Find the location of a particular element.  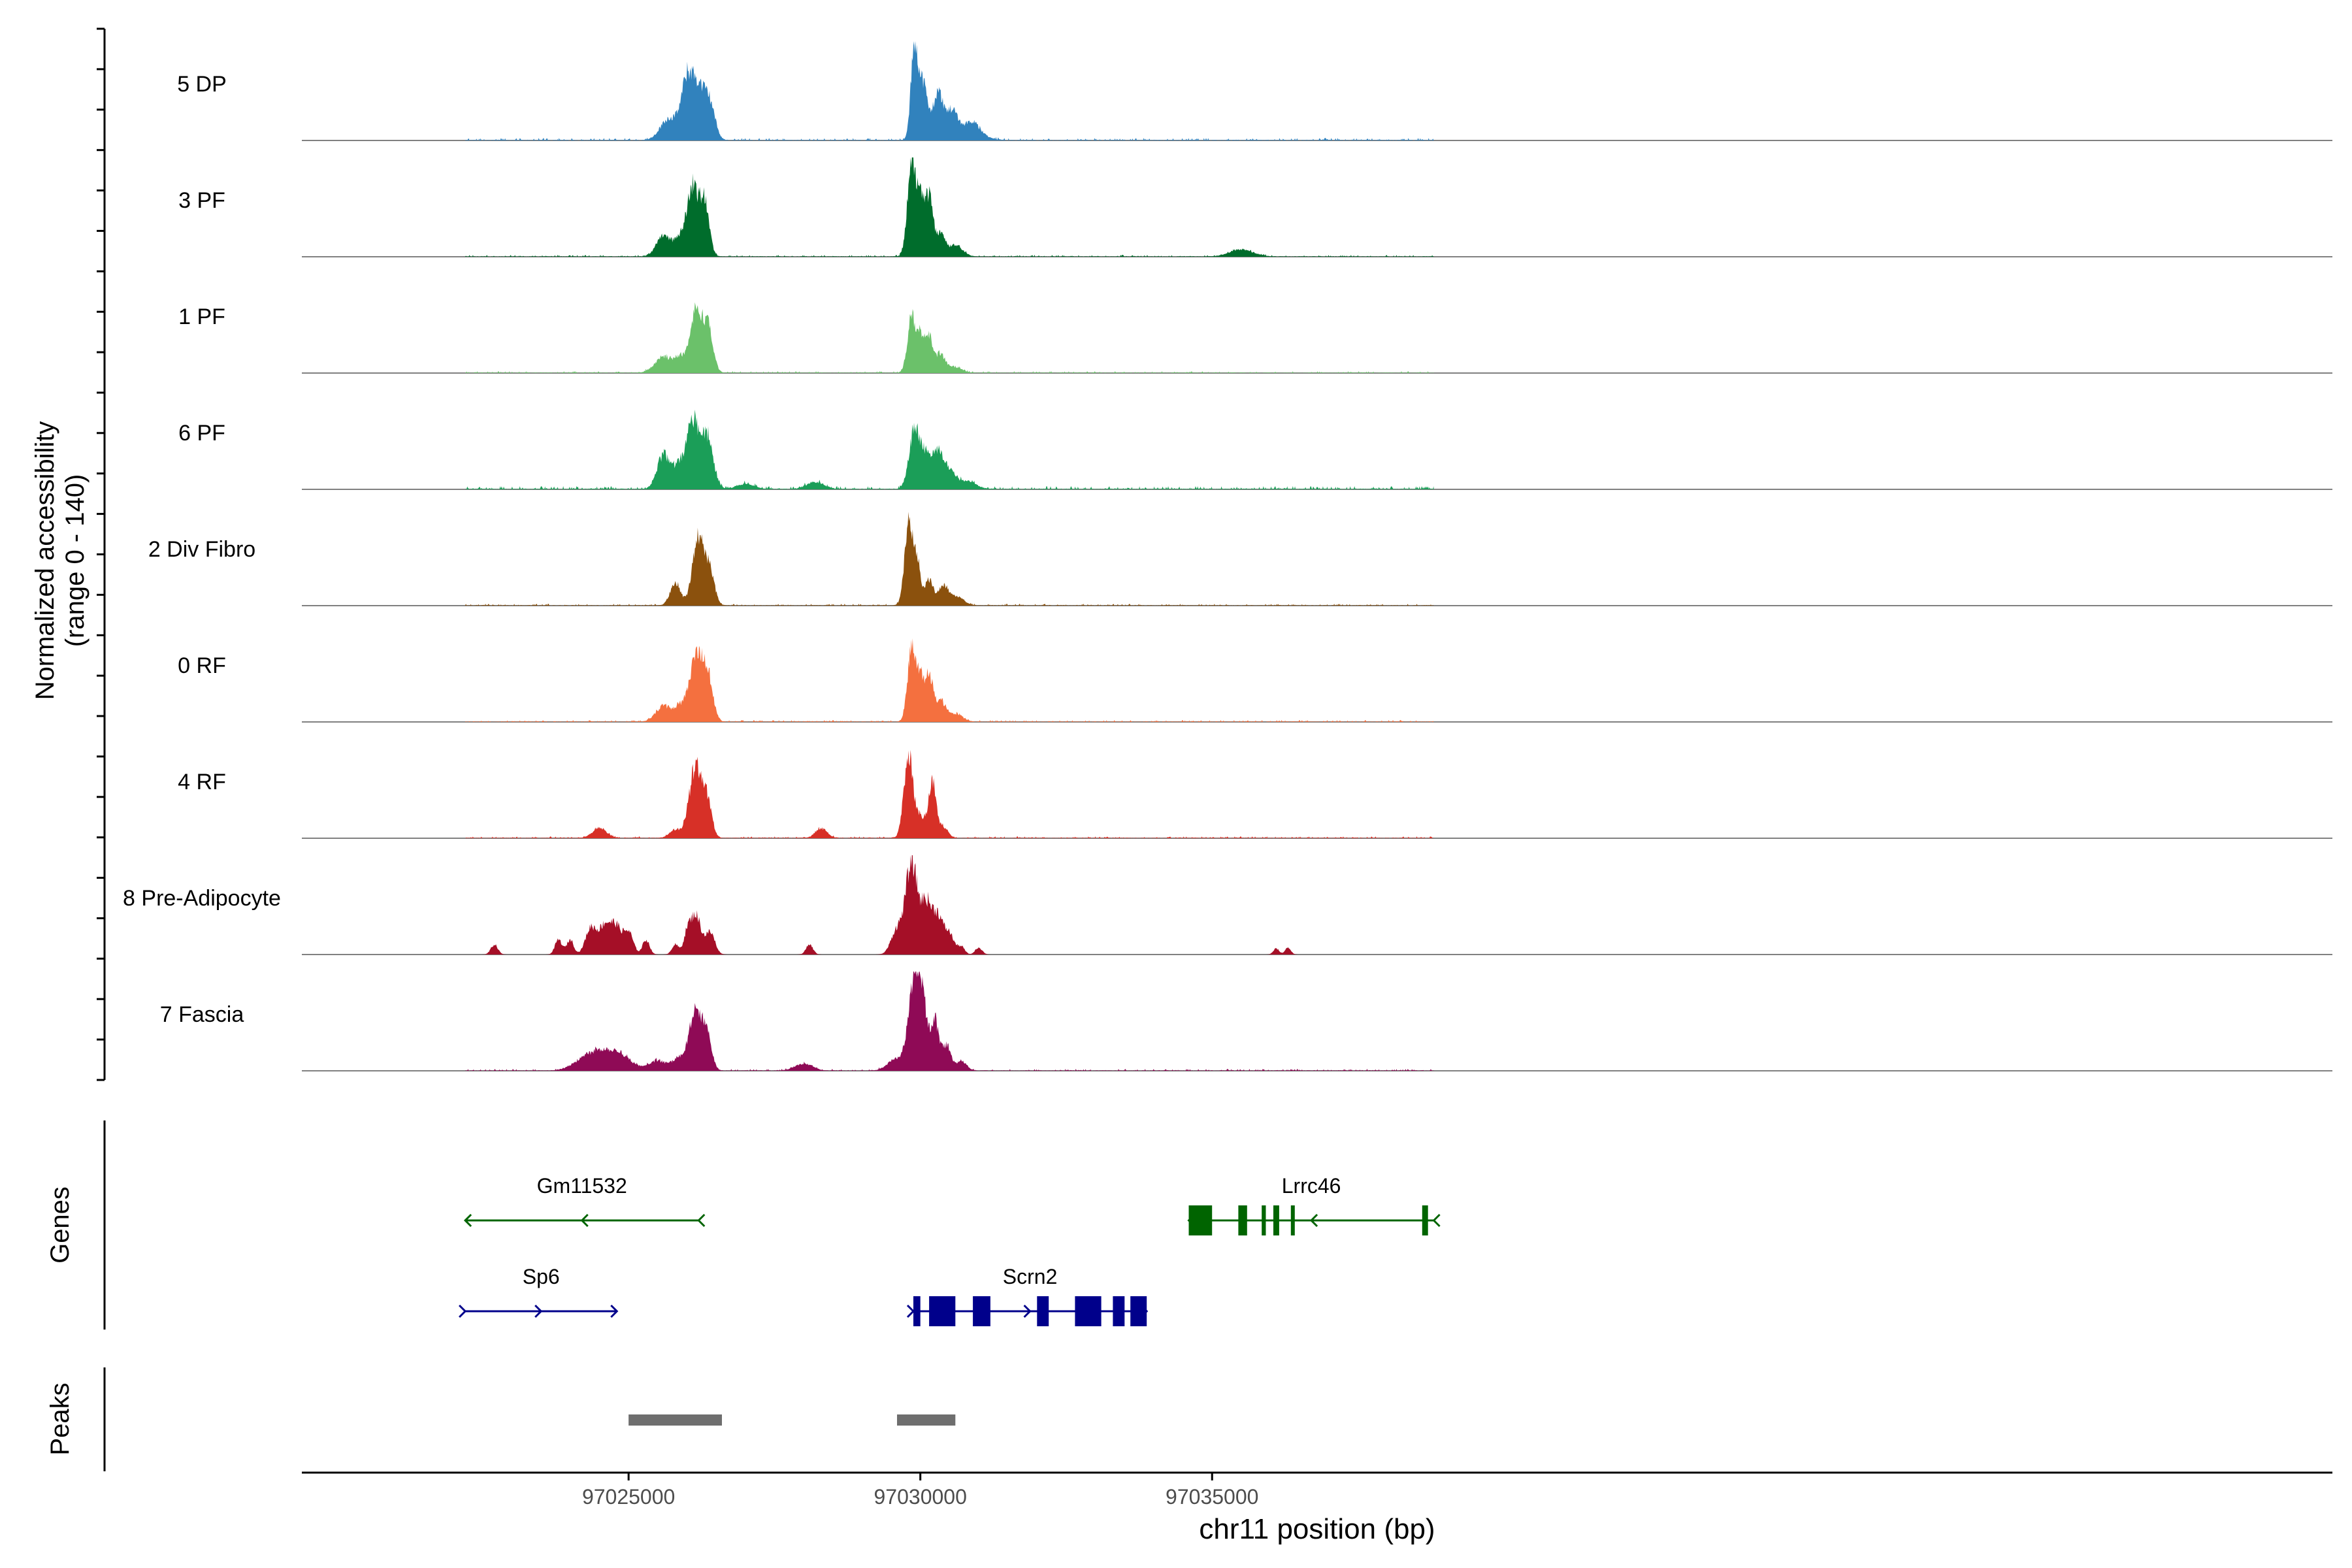

track-label: 5 DP is located at coordinates (202, 84).